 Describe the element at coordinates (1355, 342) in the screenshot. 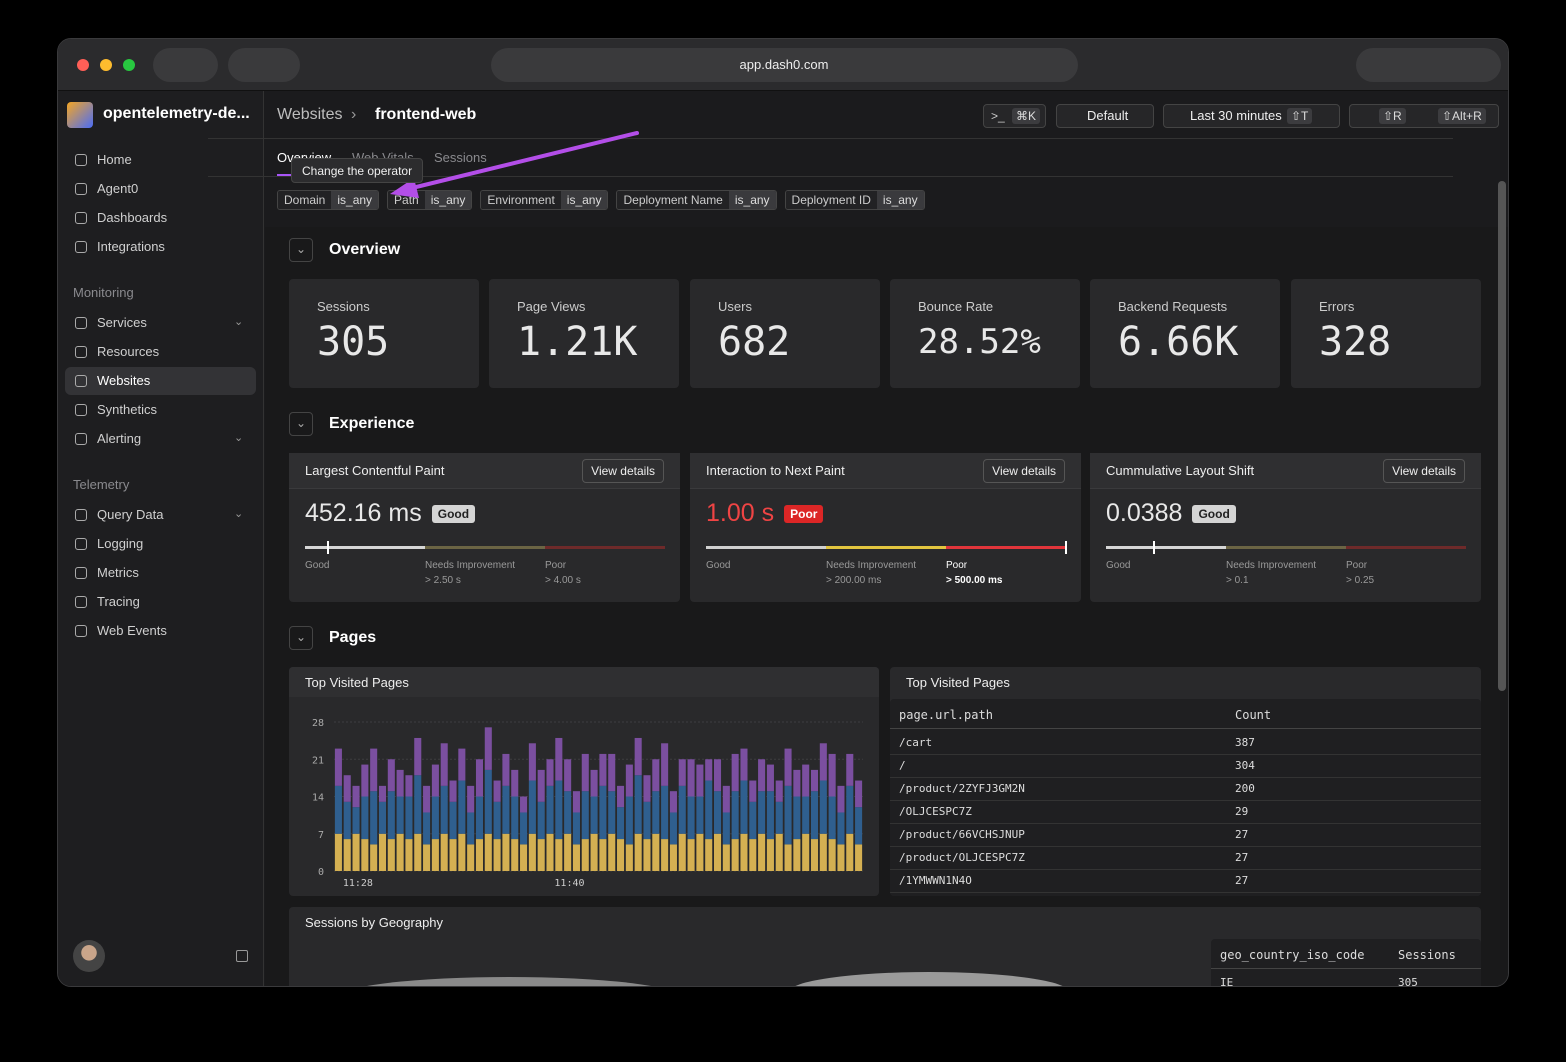

I see `stat-value: 328` at that location.